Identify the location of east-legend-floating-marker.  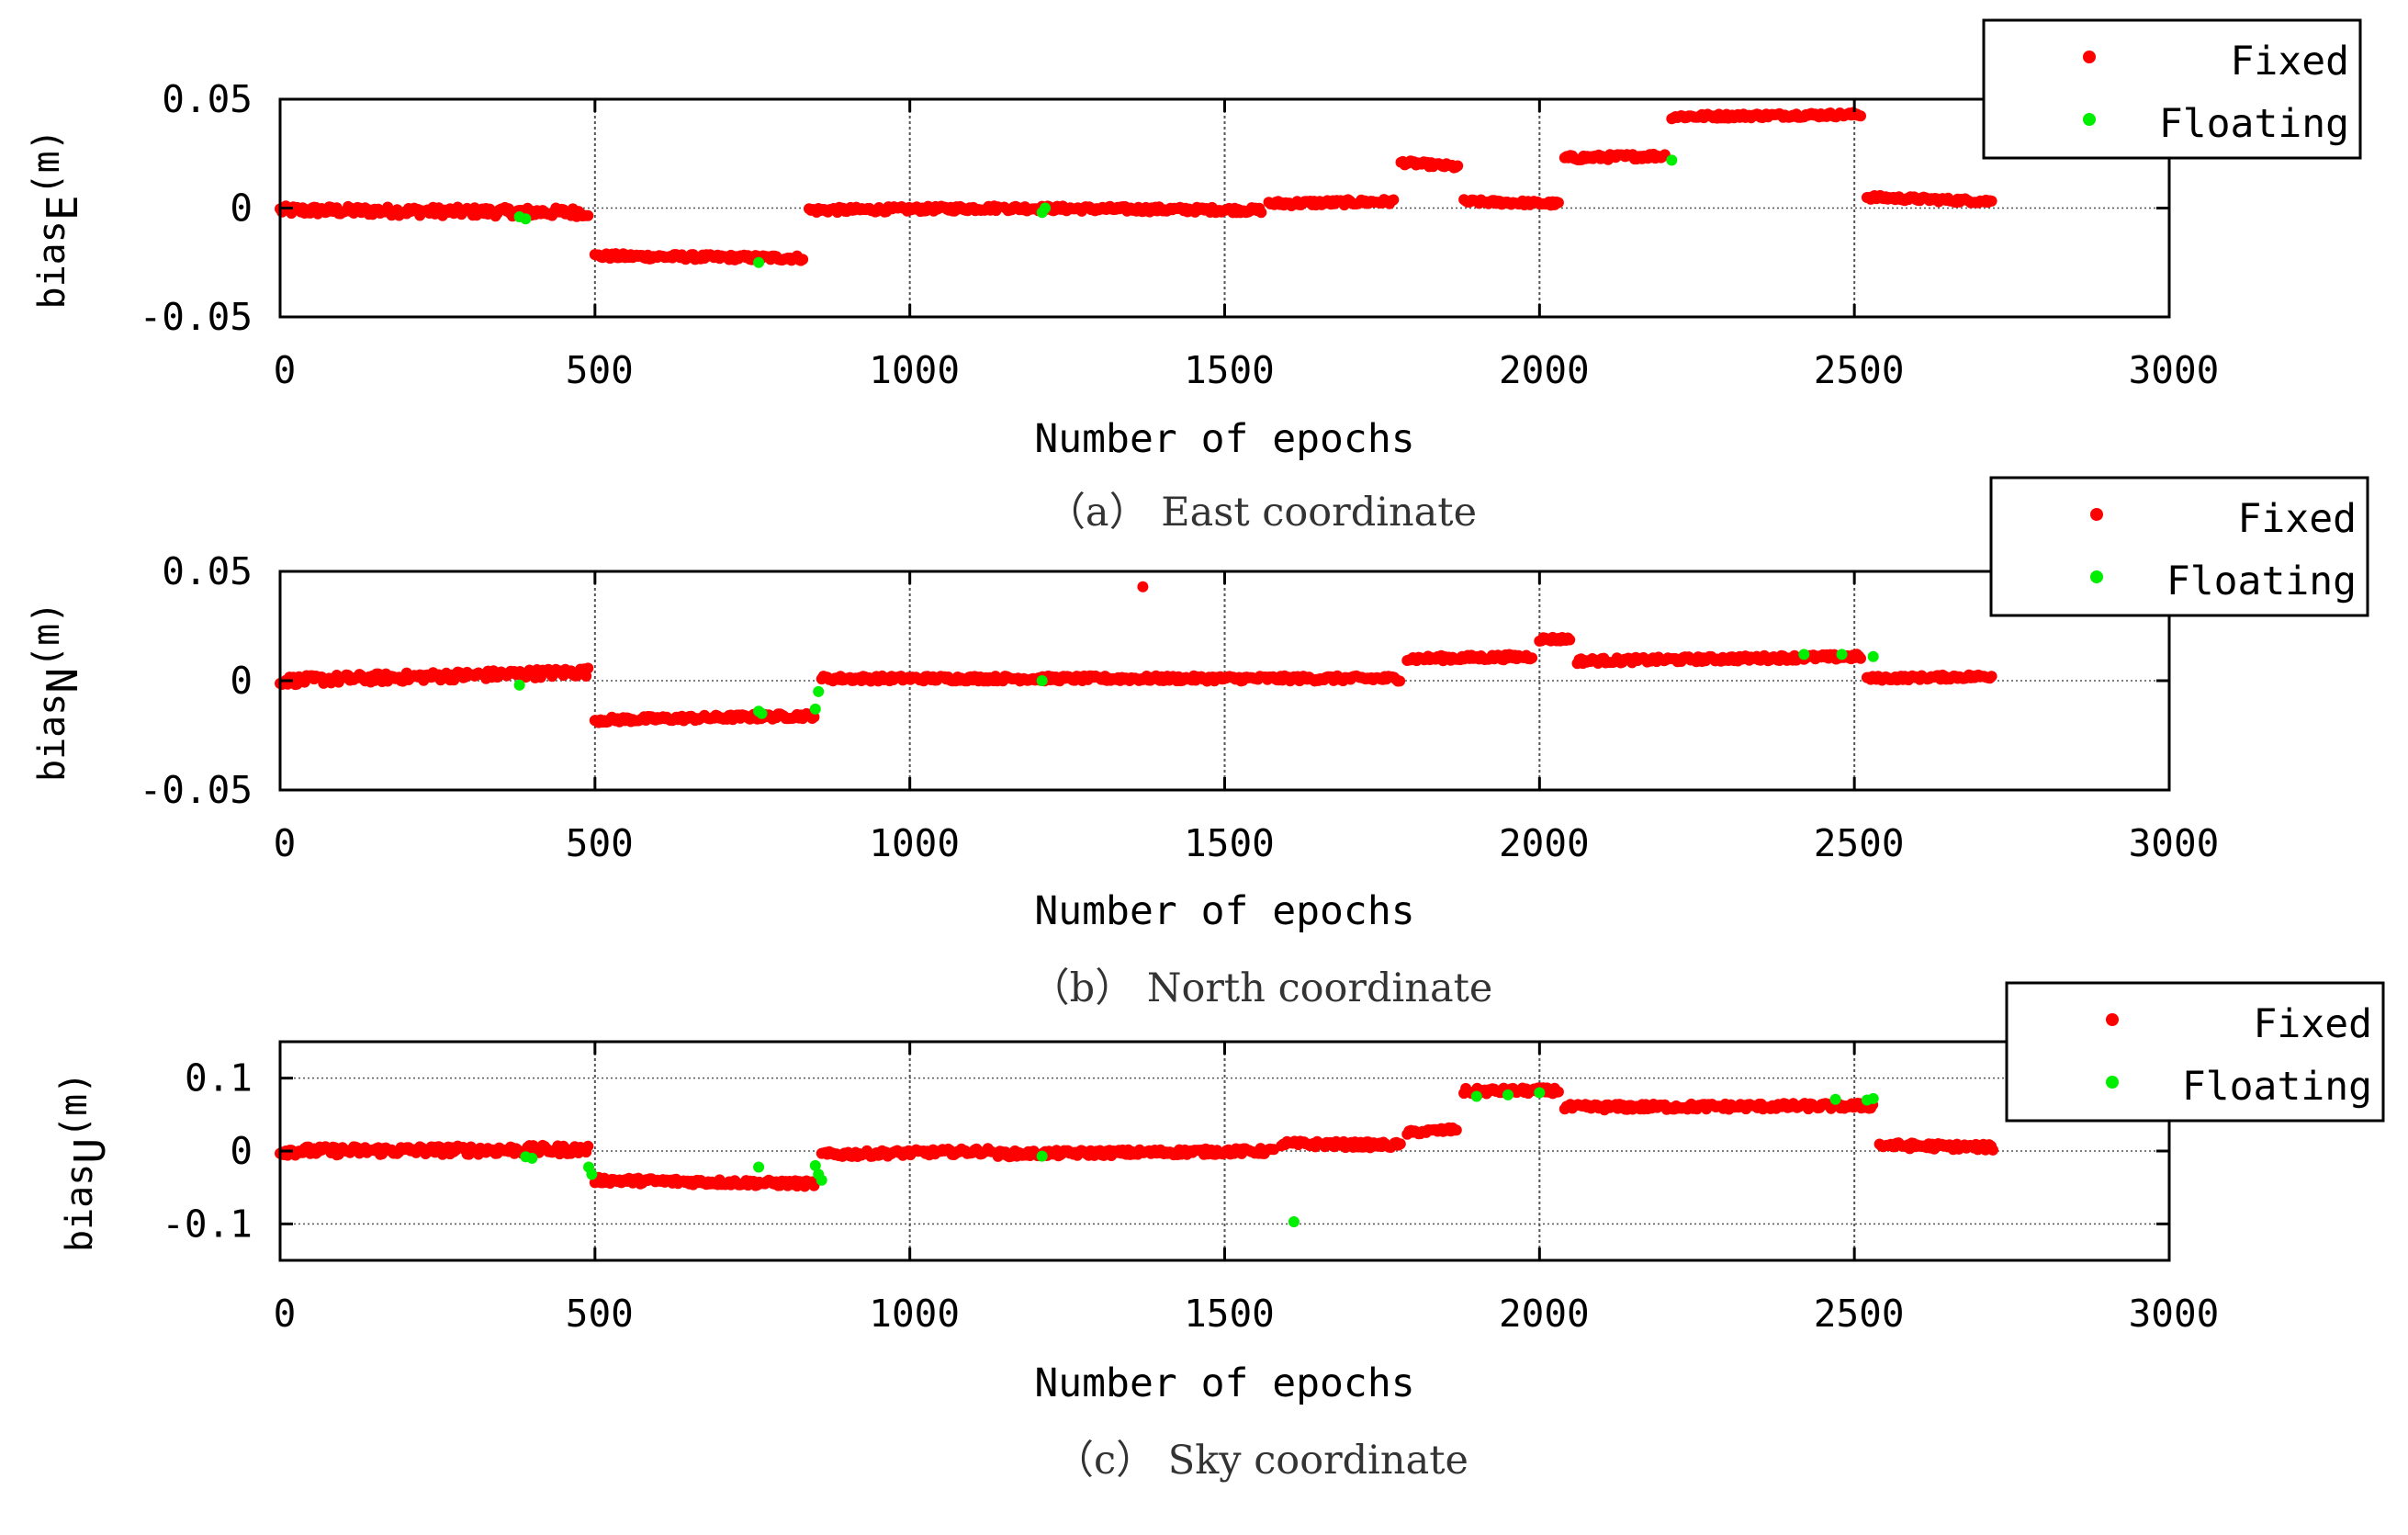
(2090, 119).